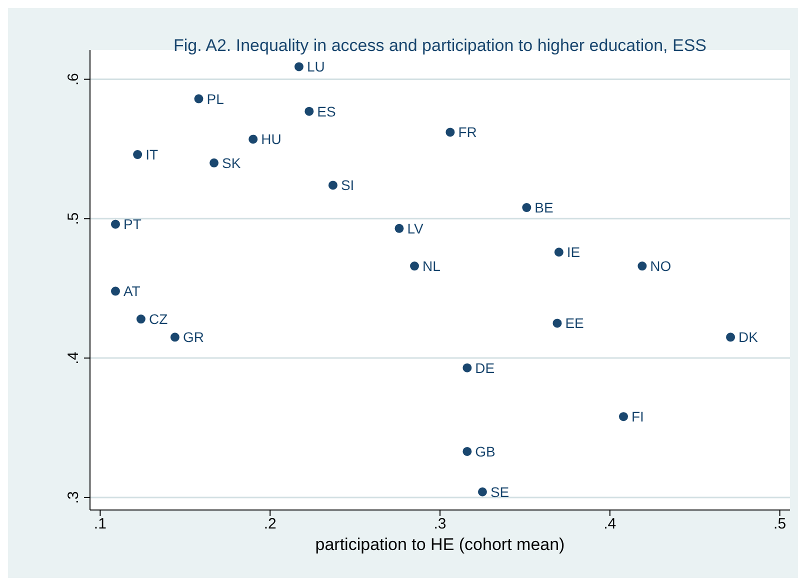 This screenshot has height=586, width=798. I want to click on annotation: SI, so click(347, 185).